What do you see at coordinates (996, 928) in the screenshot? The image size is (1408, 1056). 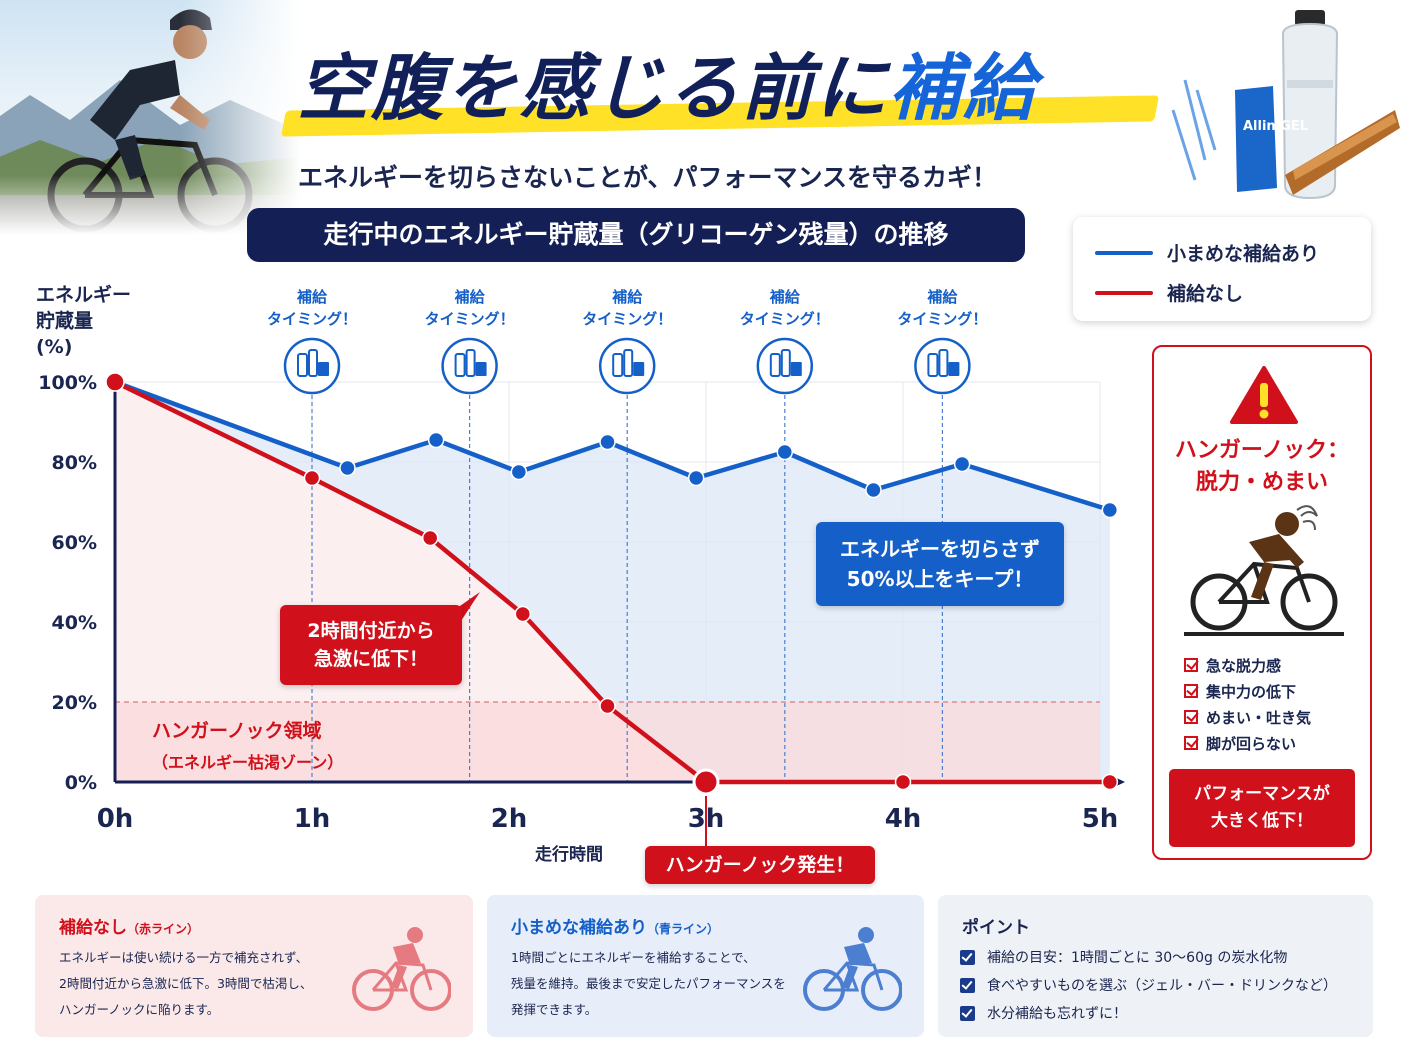 I see `card-title: ポイント` at bounding box center [996, 928].